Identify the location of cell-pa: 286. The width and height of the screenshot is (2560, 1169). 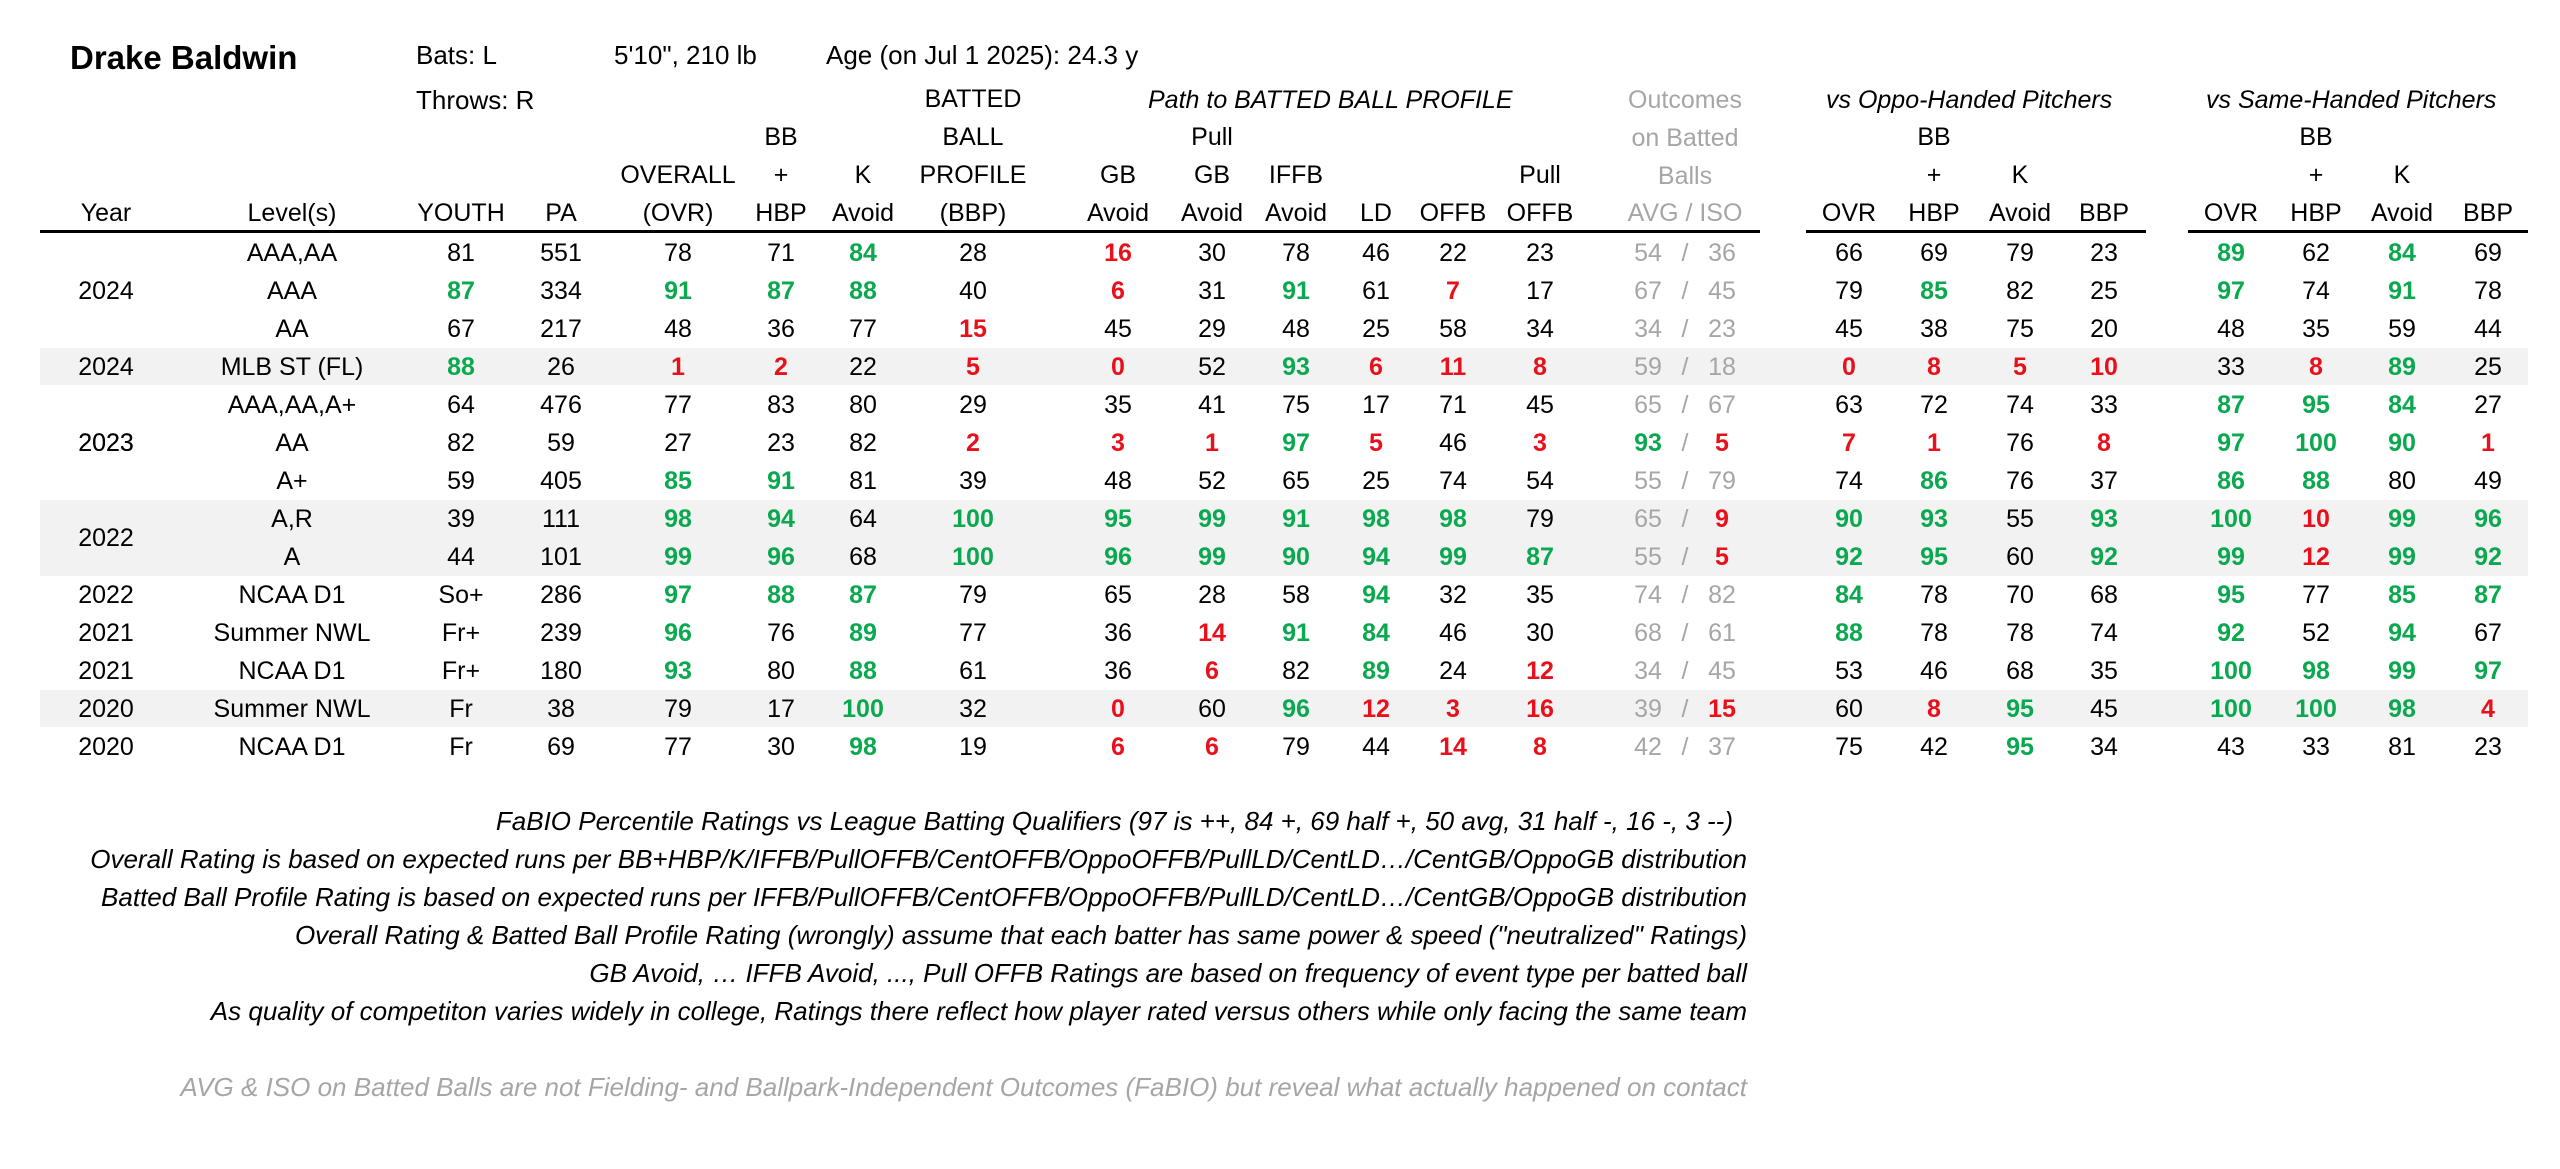
(561, 595).